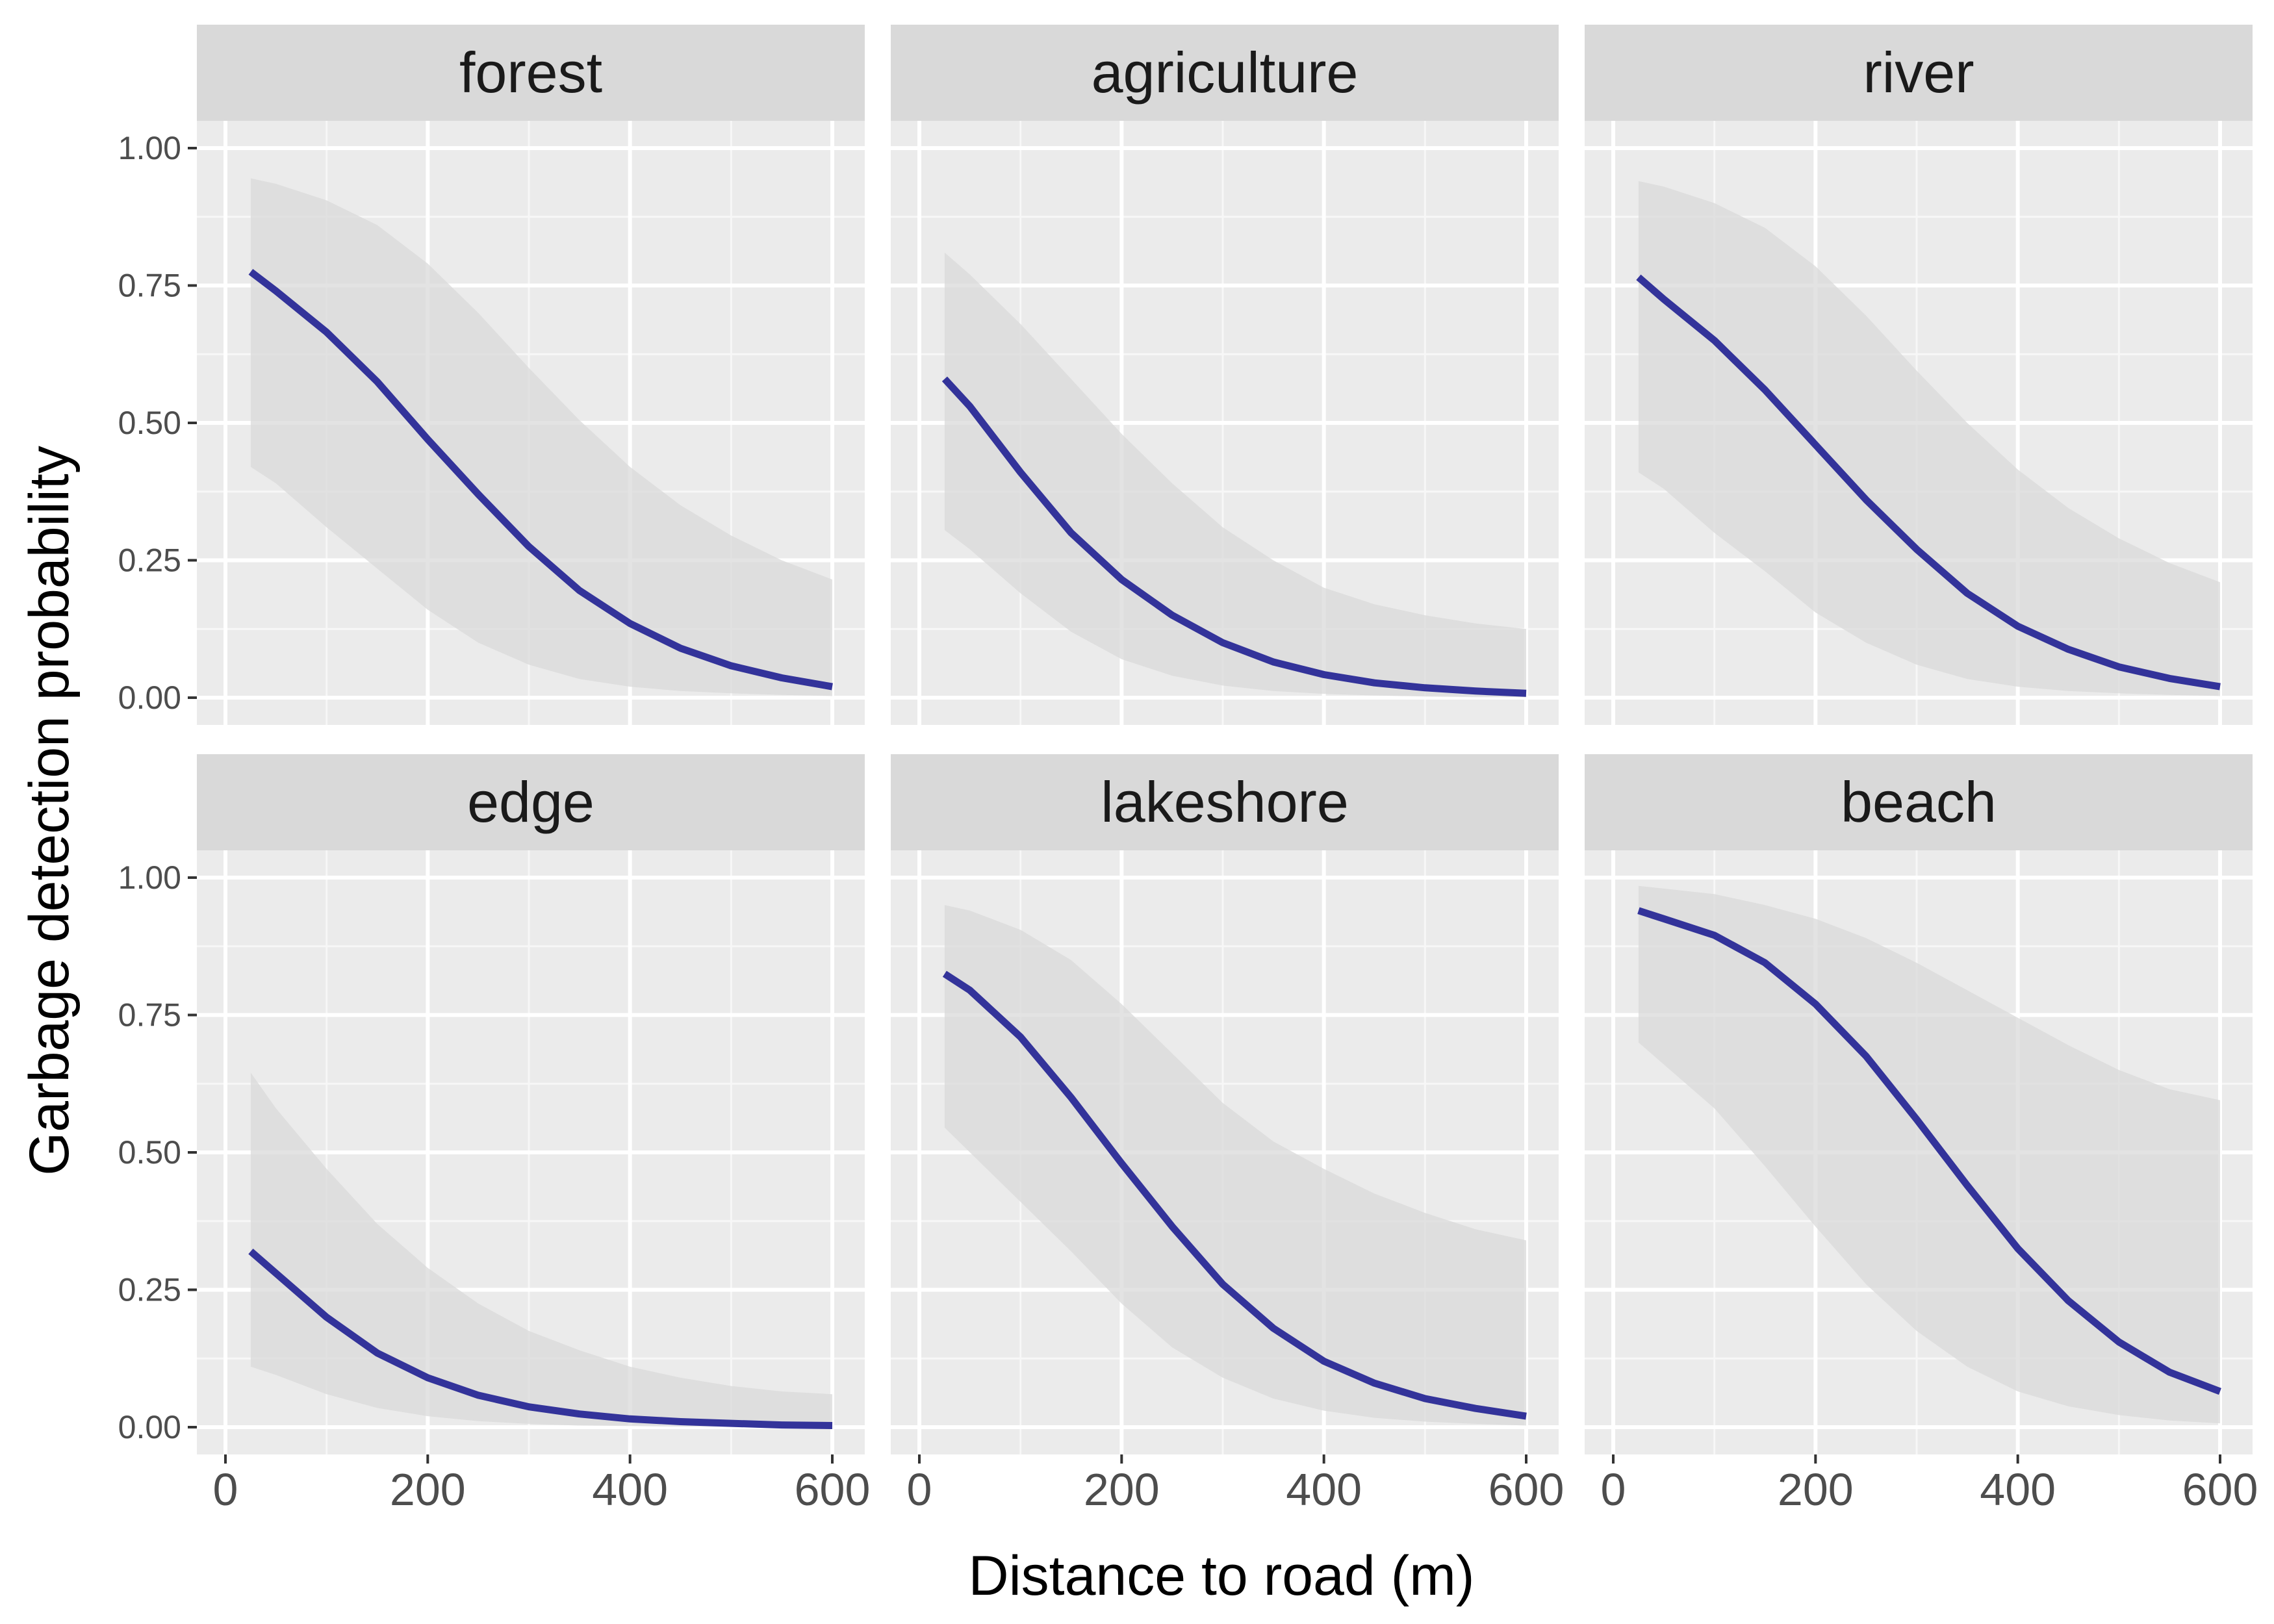  I want to click on facet-panel-forest: forest 0.00 0.25 0.50 0.75 1.00, so click(491, 375).